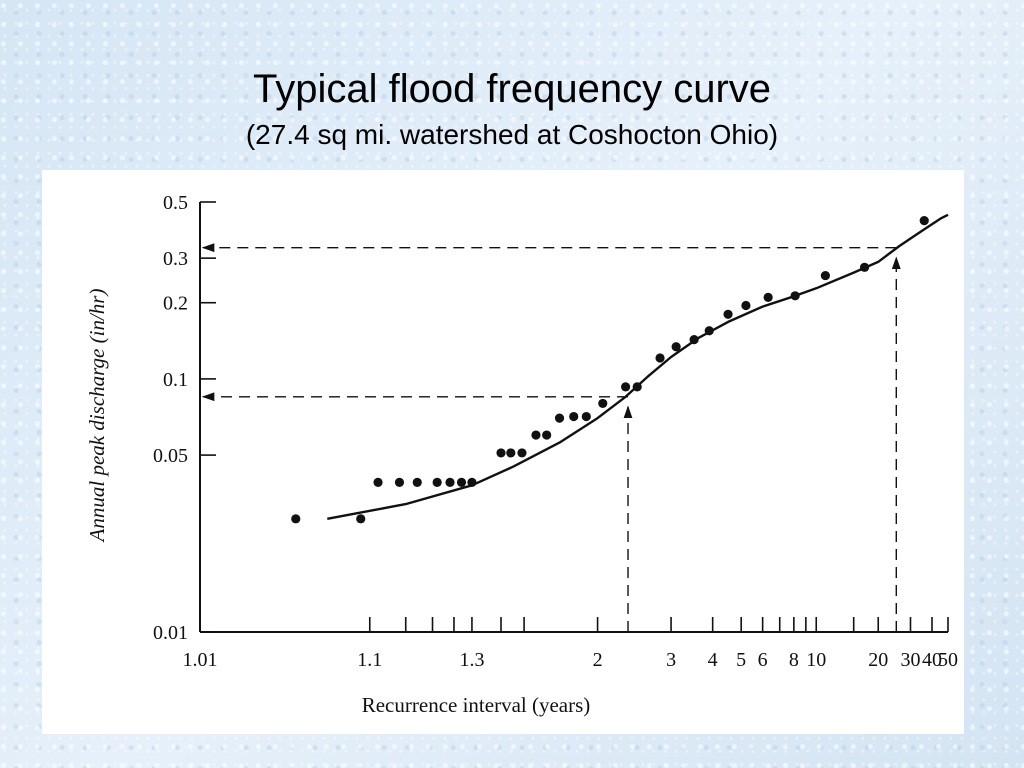 The image size is (1024, 768). Describe the element at coordinates (170, 456) in the screenshot. I see `y-tick-label: 0.05` at that location.